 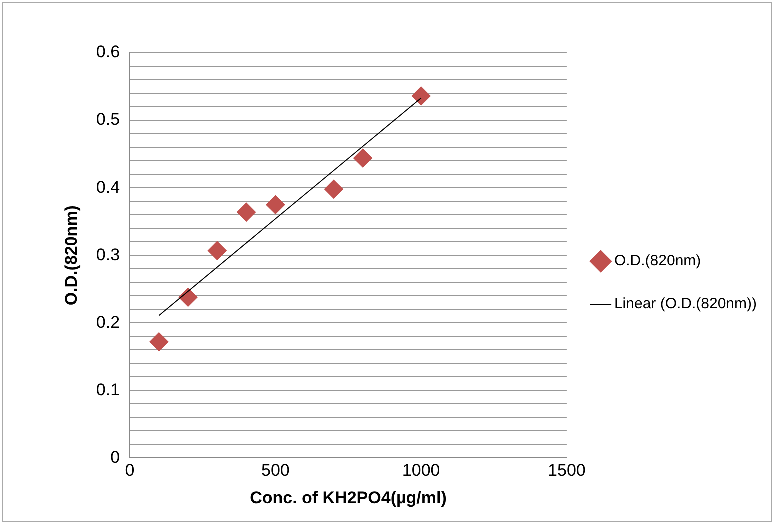 What do you see at coordinates (567, 470) in the screenshot?
I see `x-tick-label: 1500` at bounding box center [567, 470].